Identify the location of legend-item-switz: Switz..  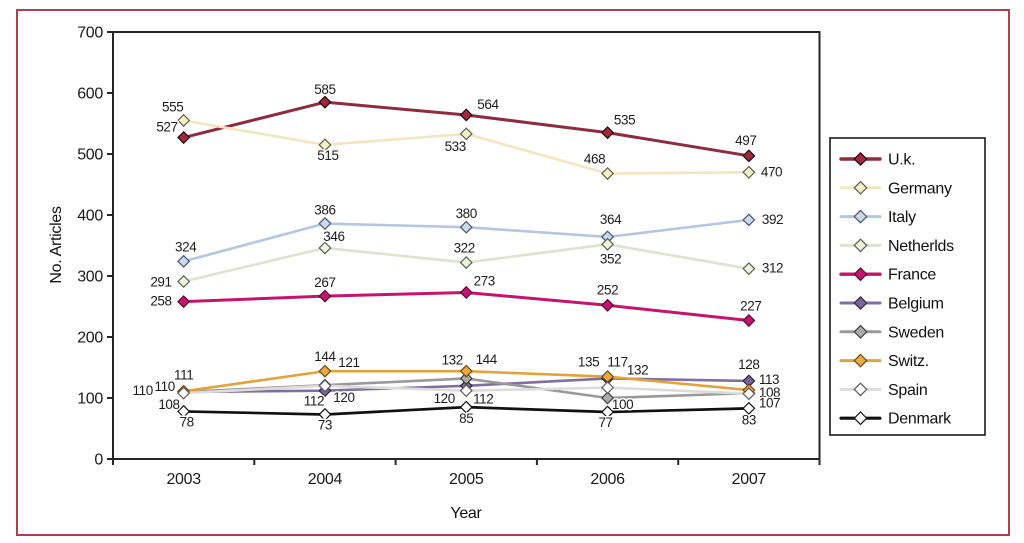
(884, 361).